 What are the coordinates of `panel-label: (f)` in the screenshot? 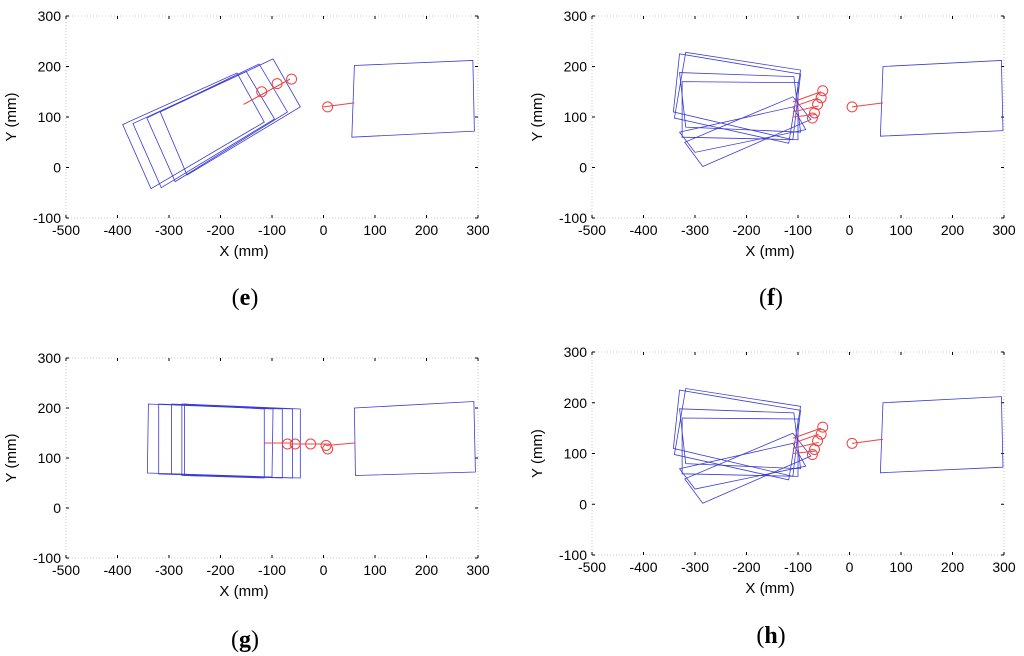 It's located at (771, 298).